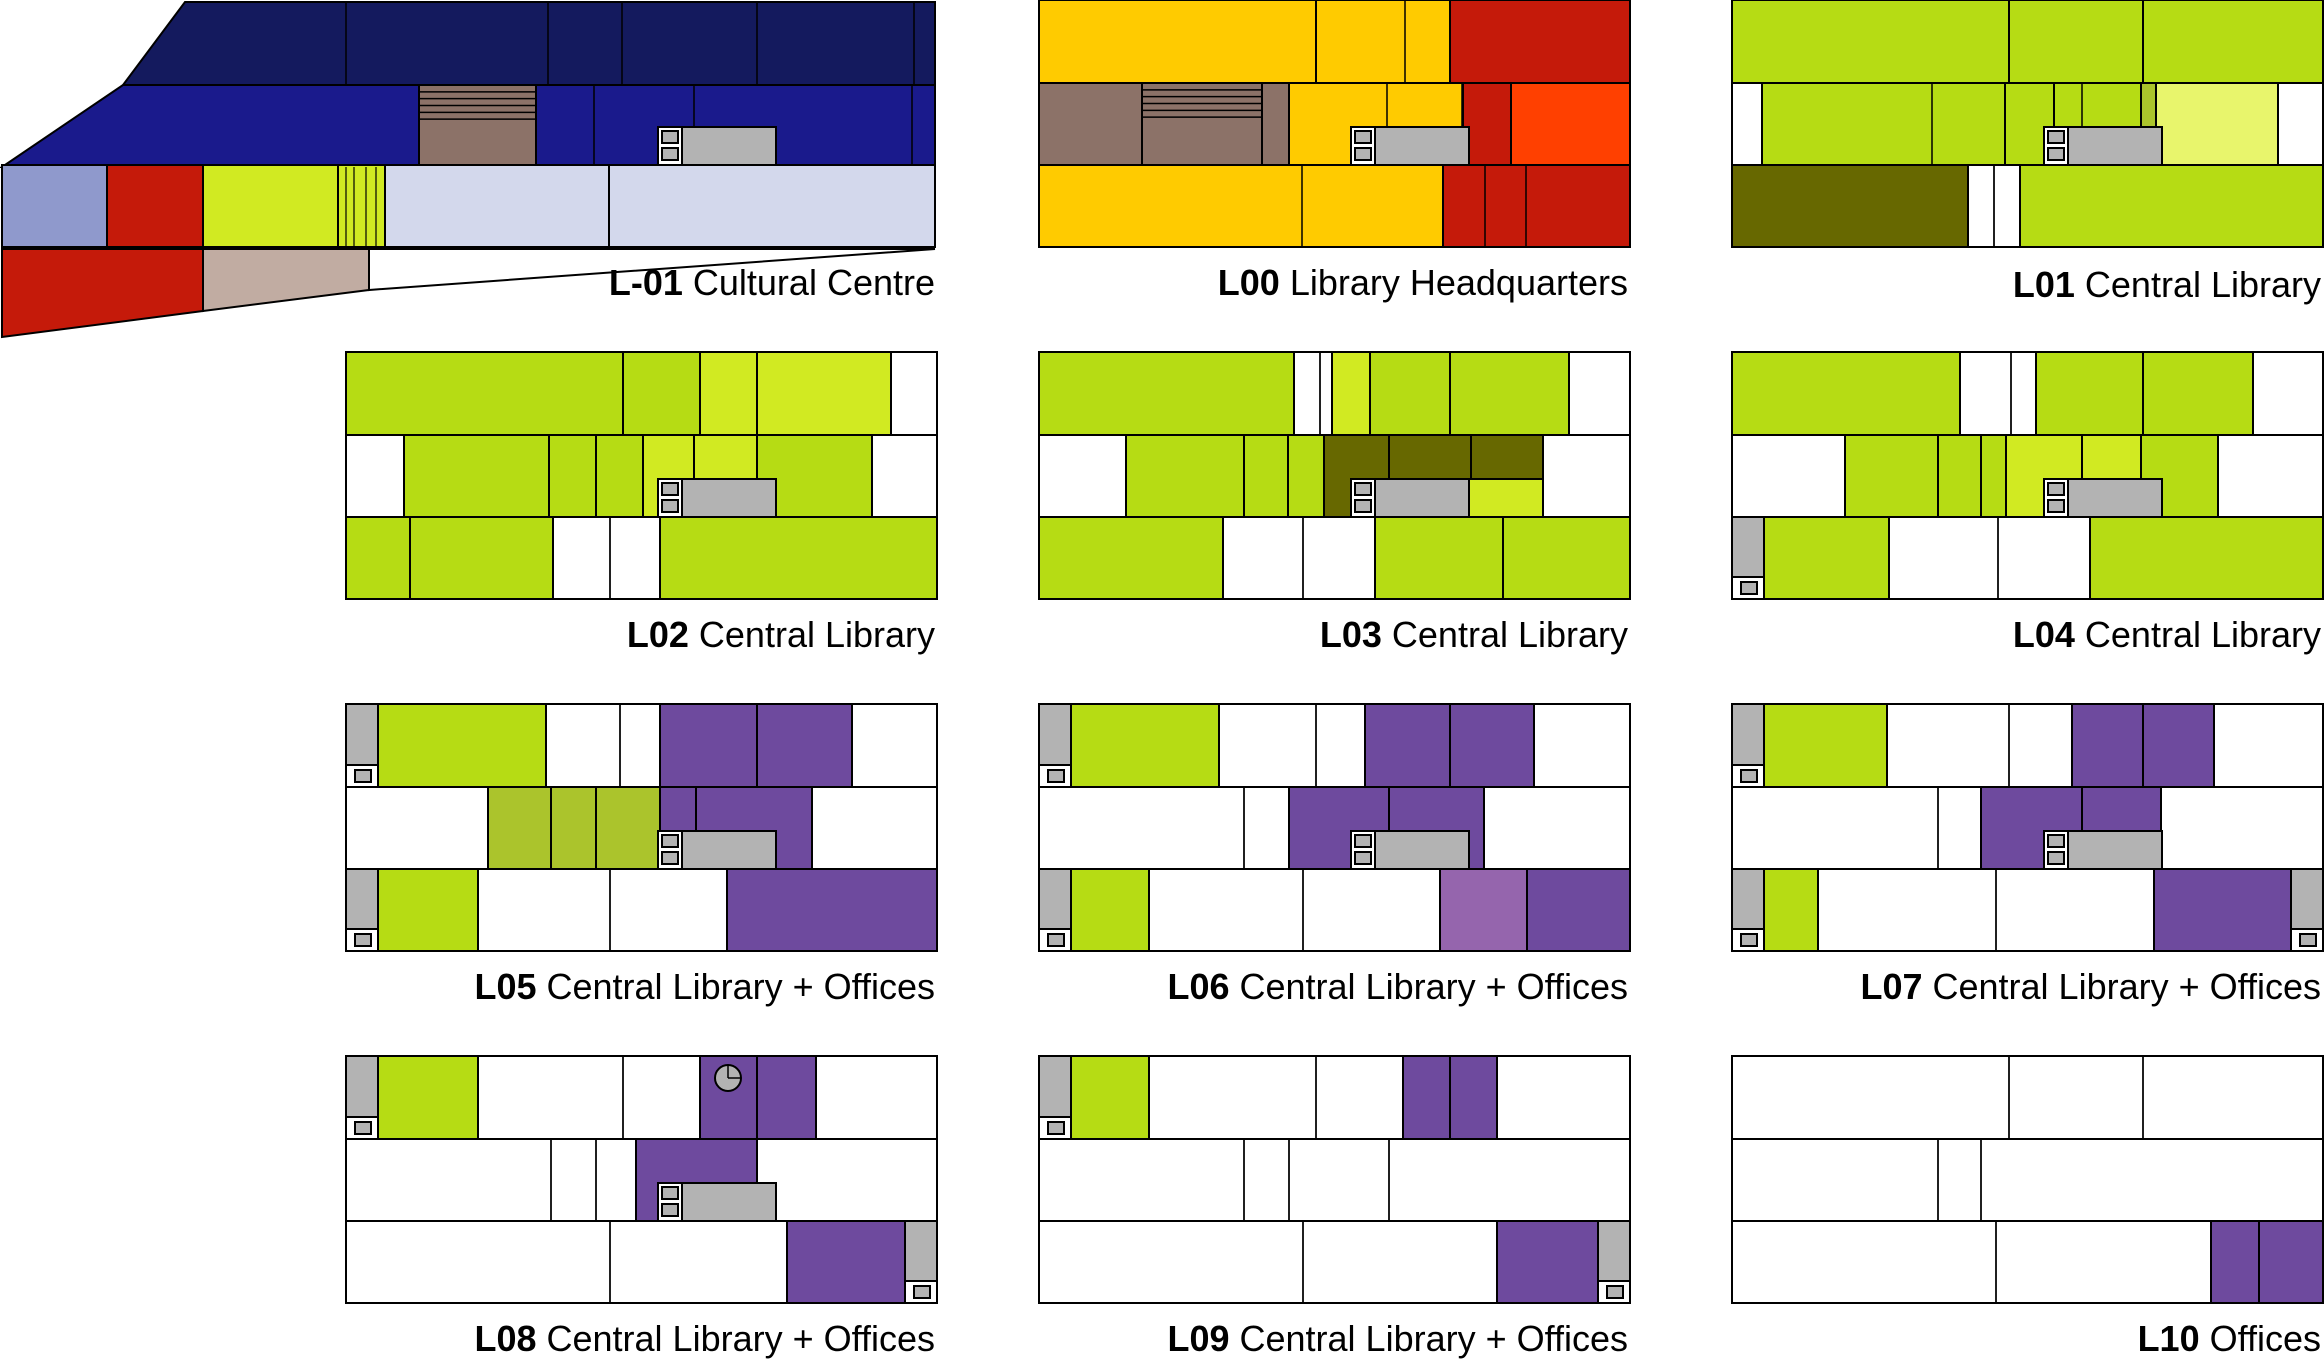 This screenshot has width=2324, height=1360. I want to click on floor-code: L03, so click(1351, 634).